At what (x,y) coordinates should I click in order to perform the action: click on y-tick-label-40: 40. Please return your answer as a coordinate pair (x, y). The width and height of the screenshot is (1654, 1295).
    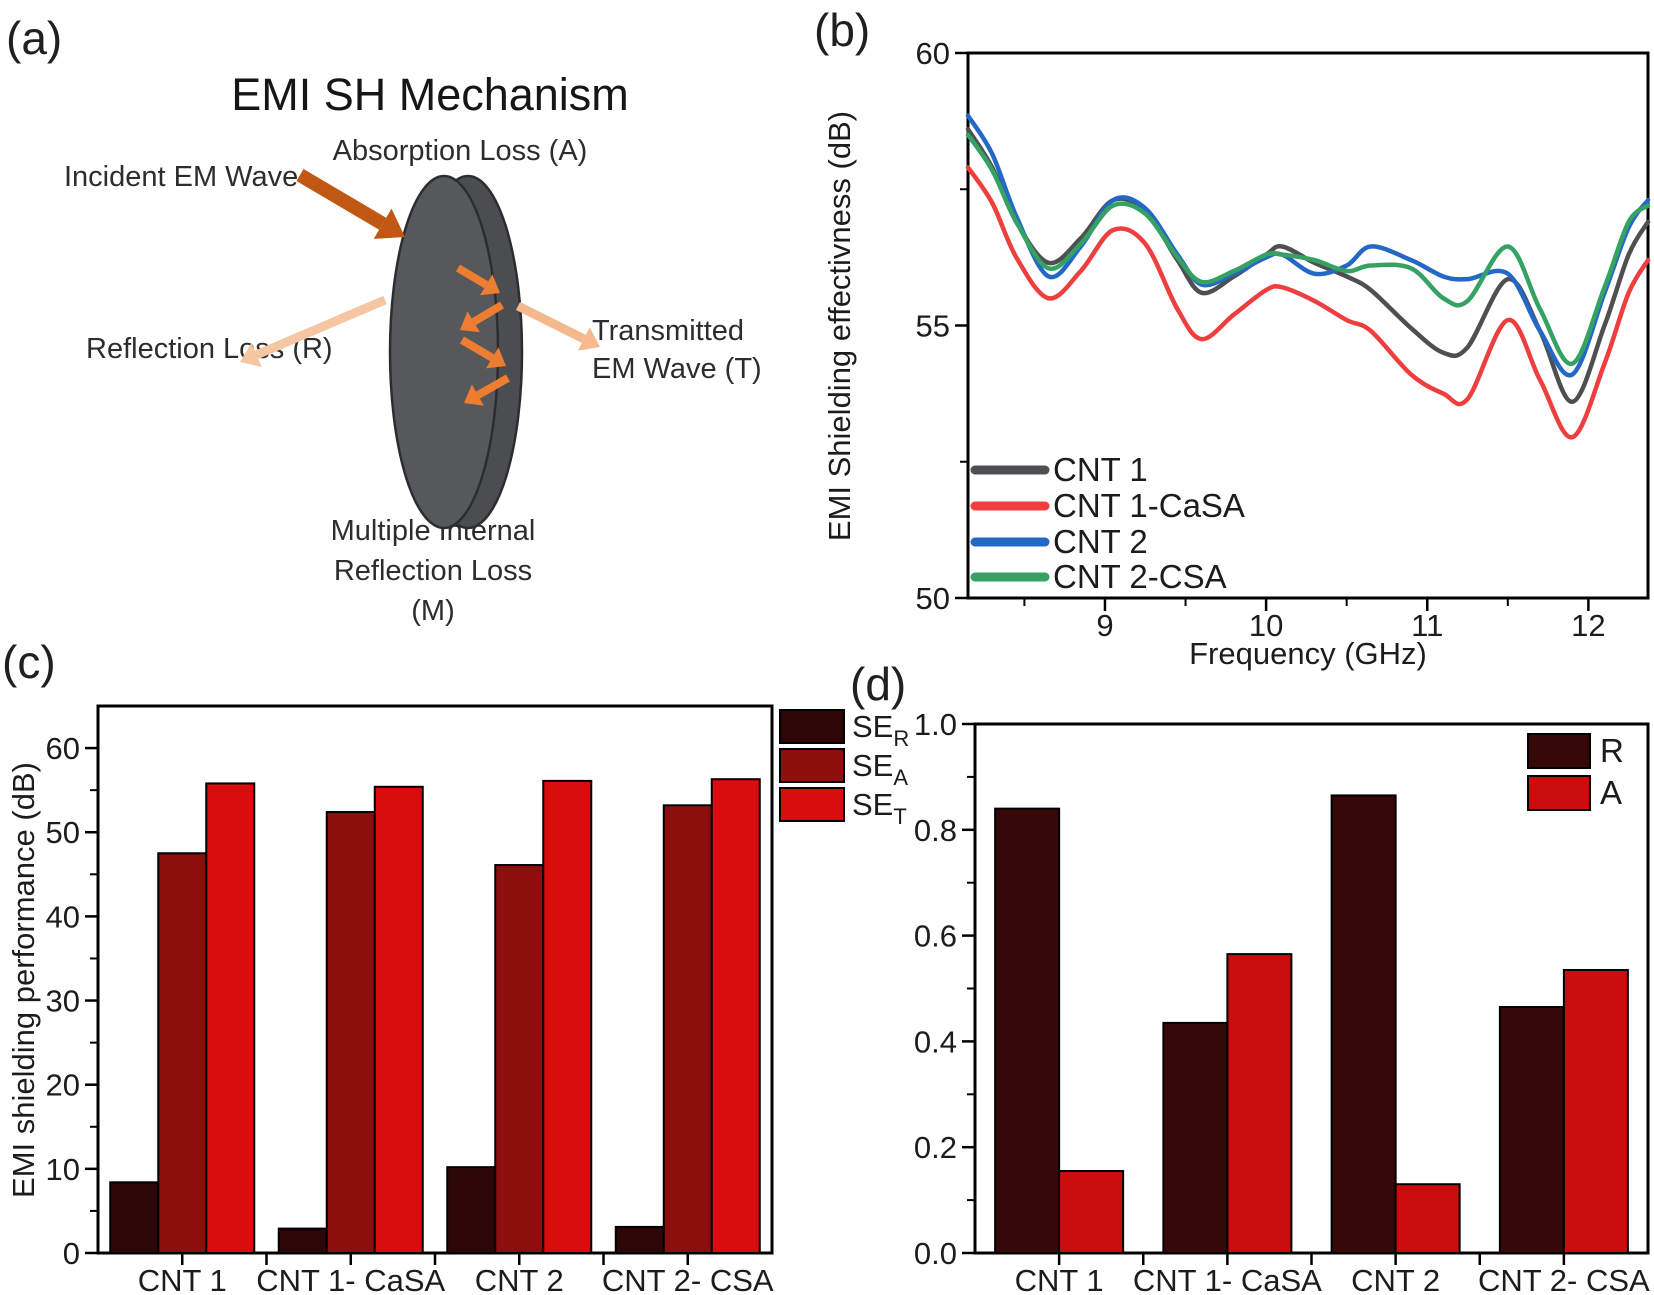
    Looking at the image, I should click on (63, 916).